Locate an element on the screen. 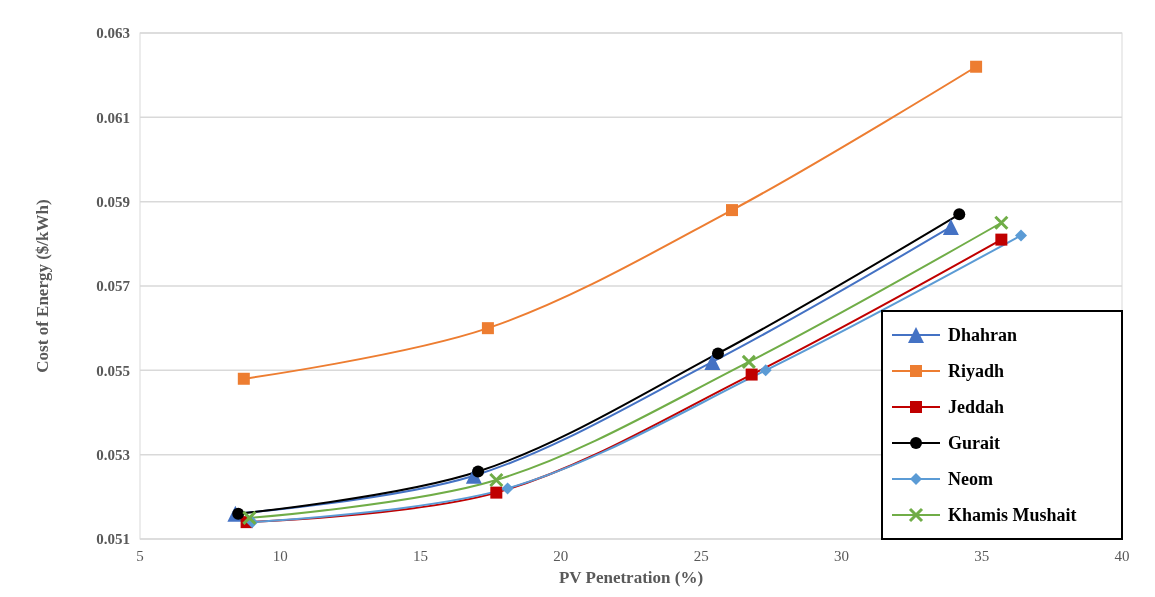 The image size is (1155, 597). legend-label: Khamis Mushait is located at coordinates (1012, 515).